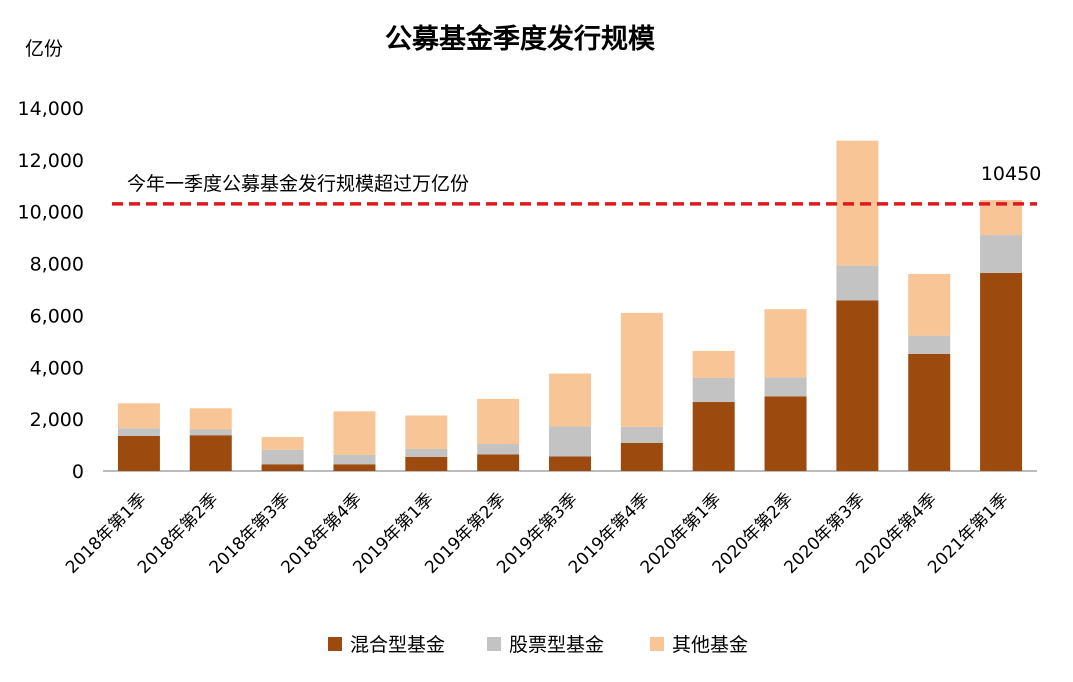 This screenshot has height=682, width=1073. I want to click on y-tick-label: 10,000, so click(51, 213).